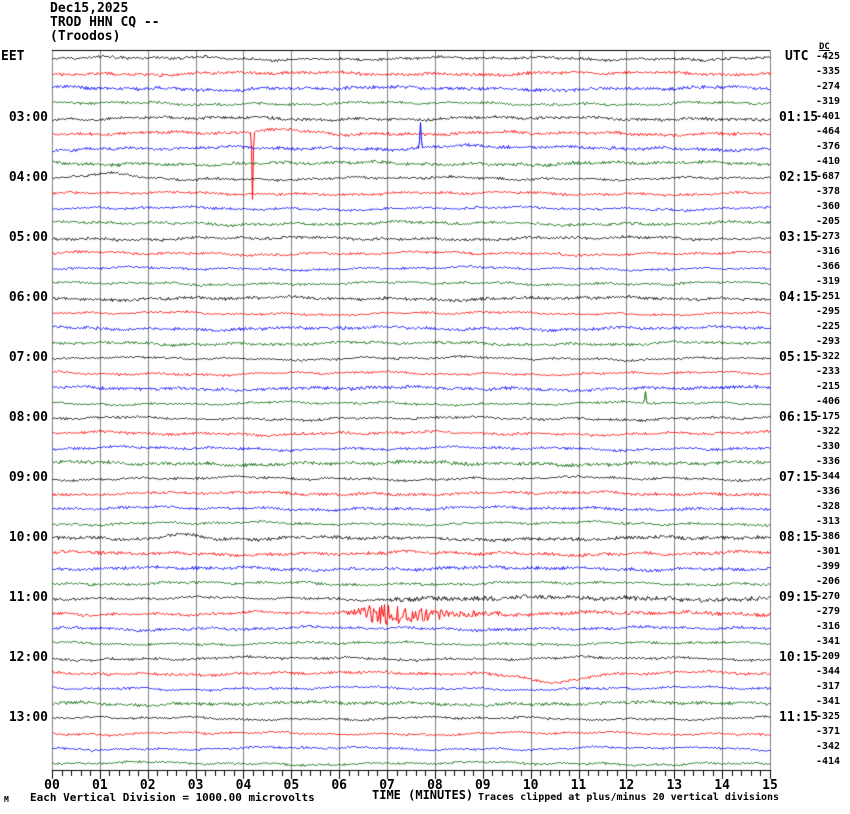  Describe the element at coordinates (626, 785) in the screenshot. I see `x-tick-label: 12` at that location.